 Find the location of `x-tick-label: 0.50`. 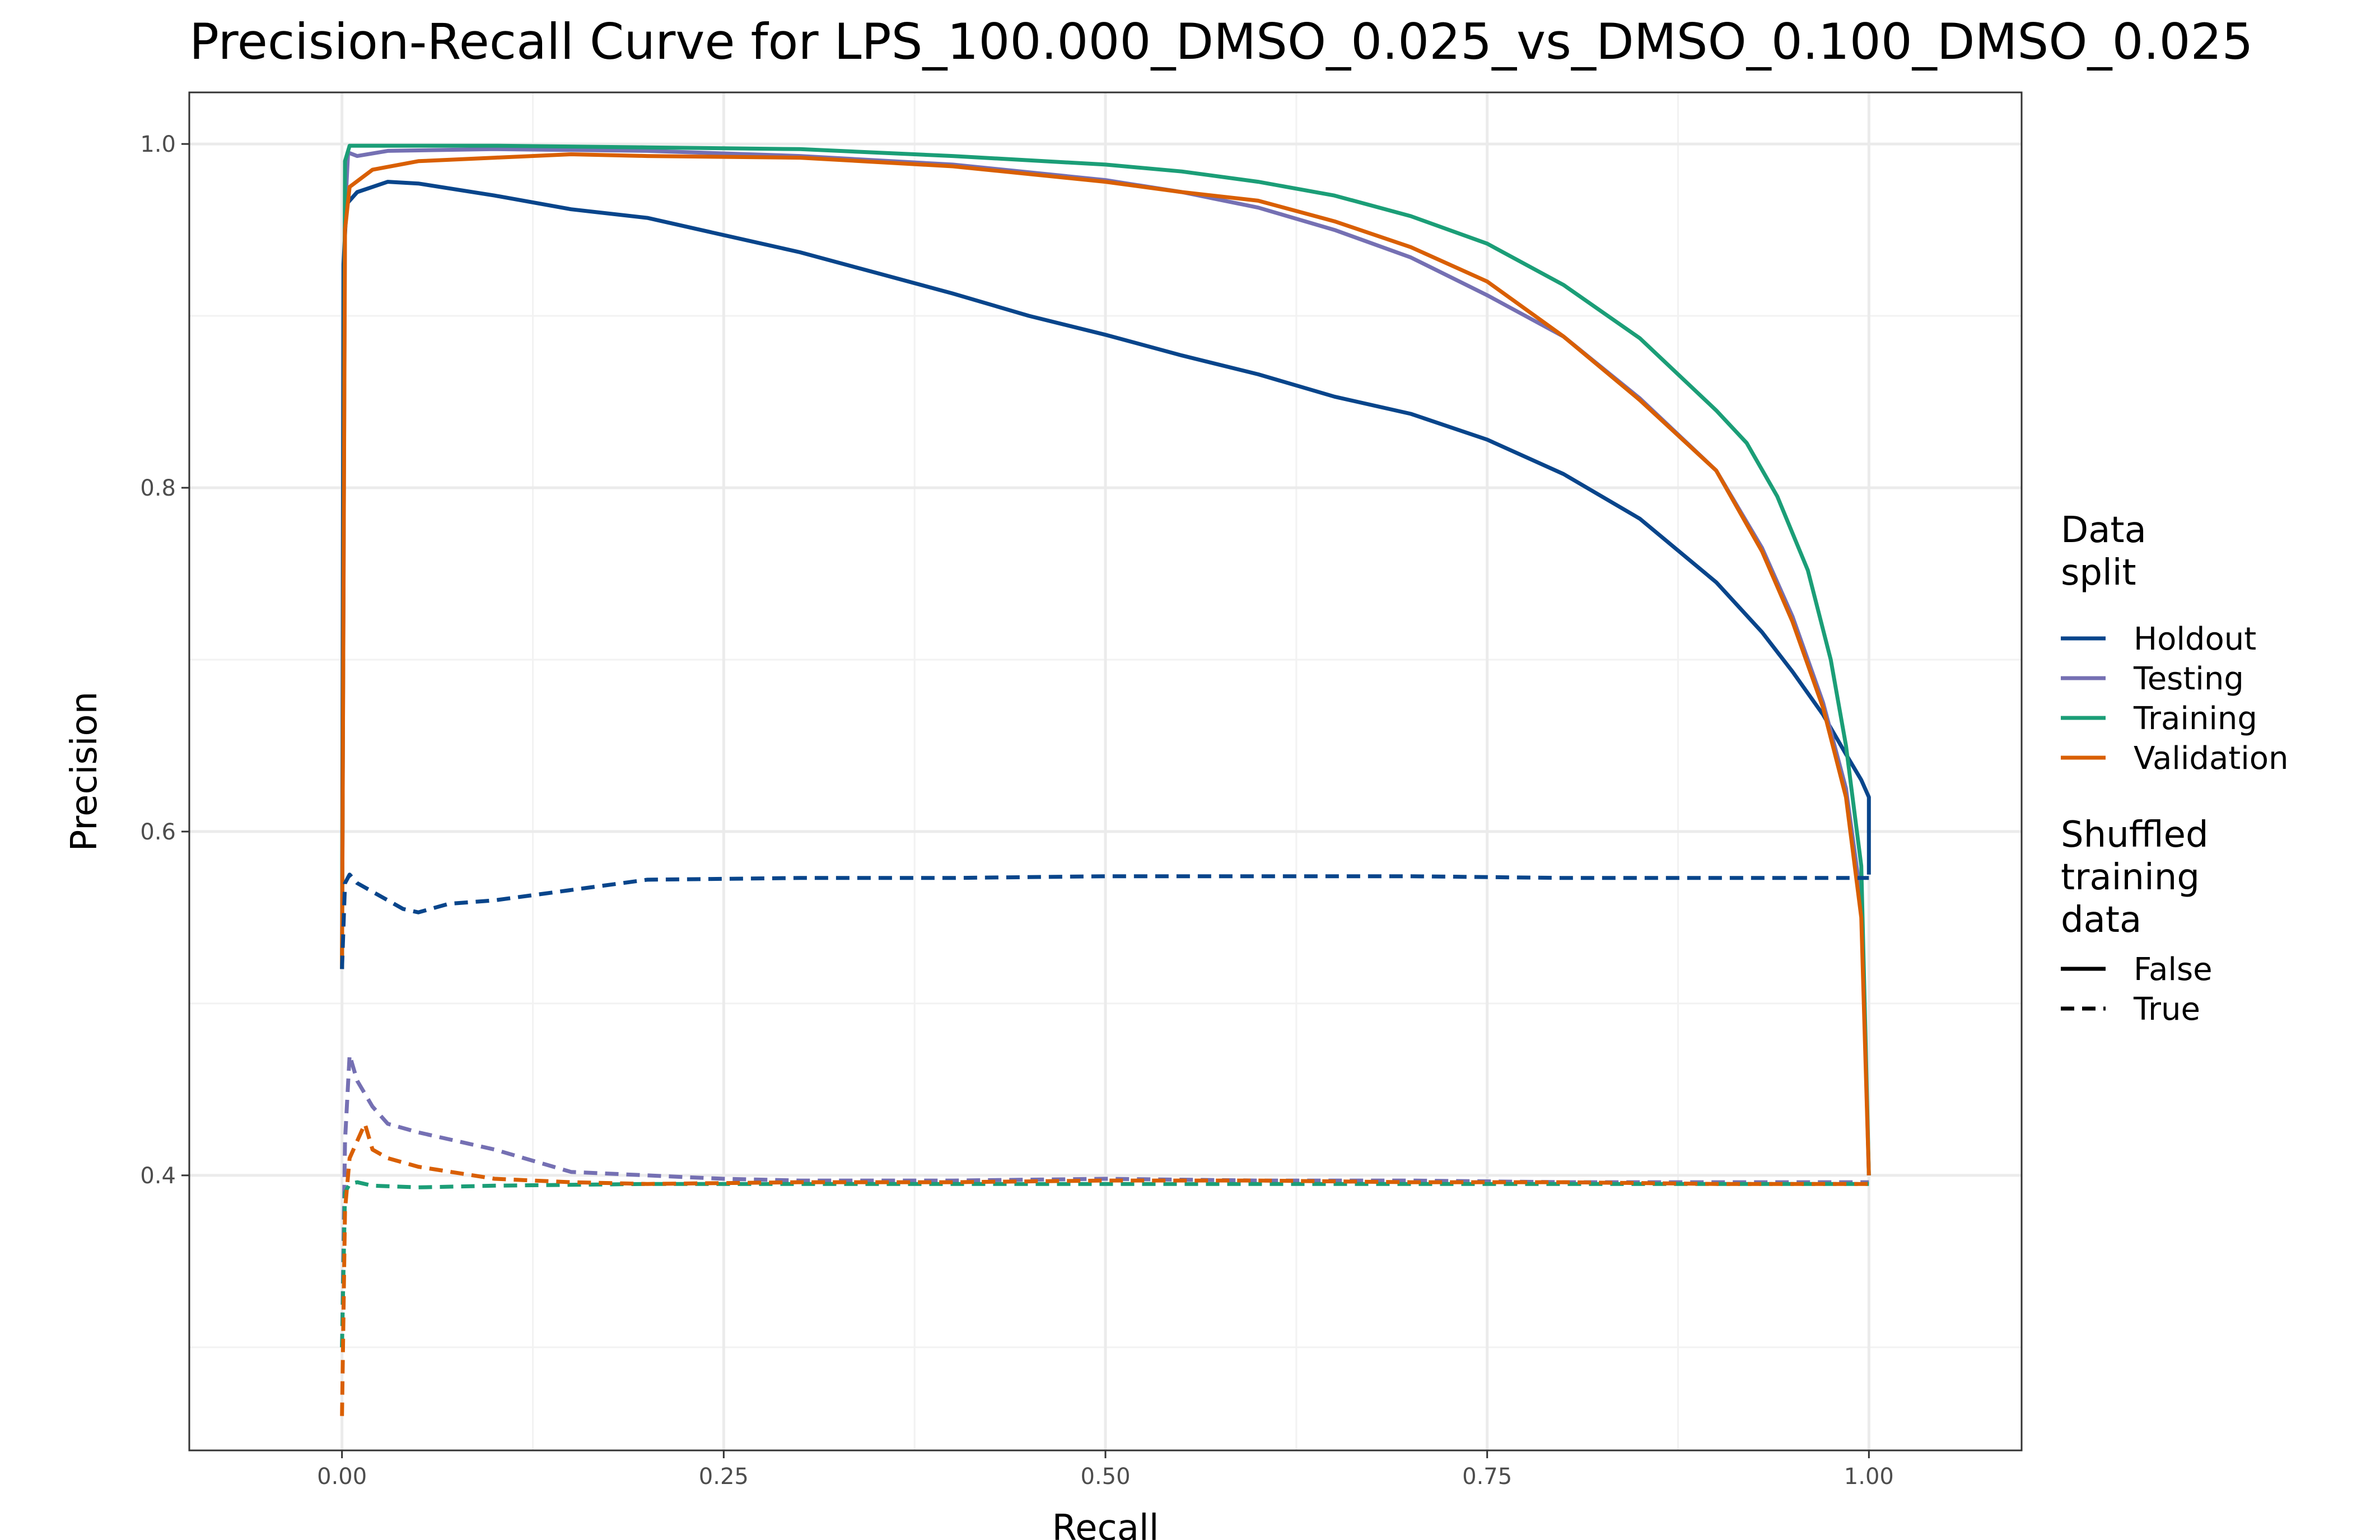

x-tick-label: 0.50 is located at coordinates (1105, 1477).